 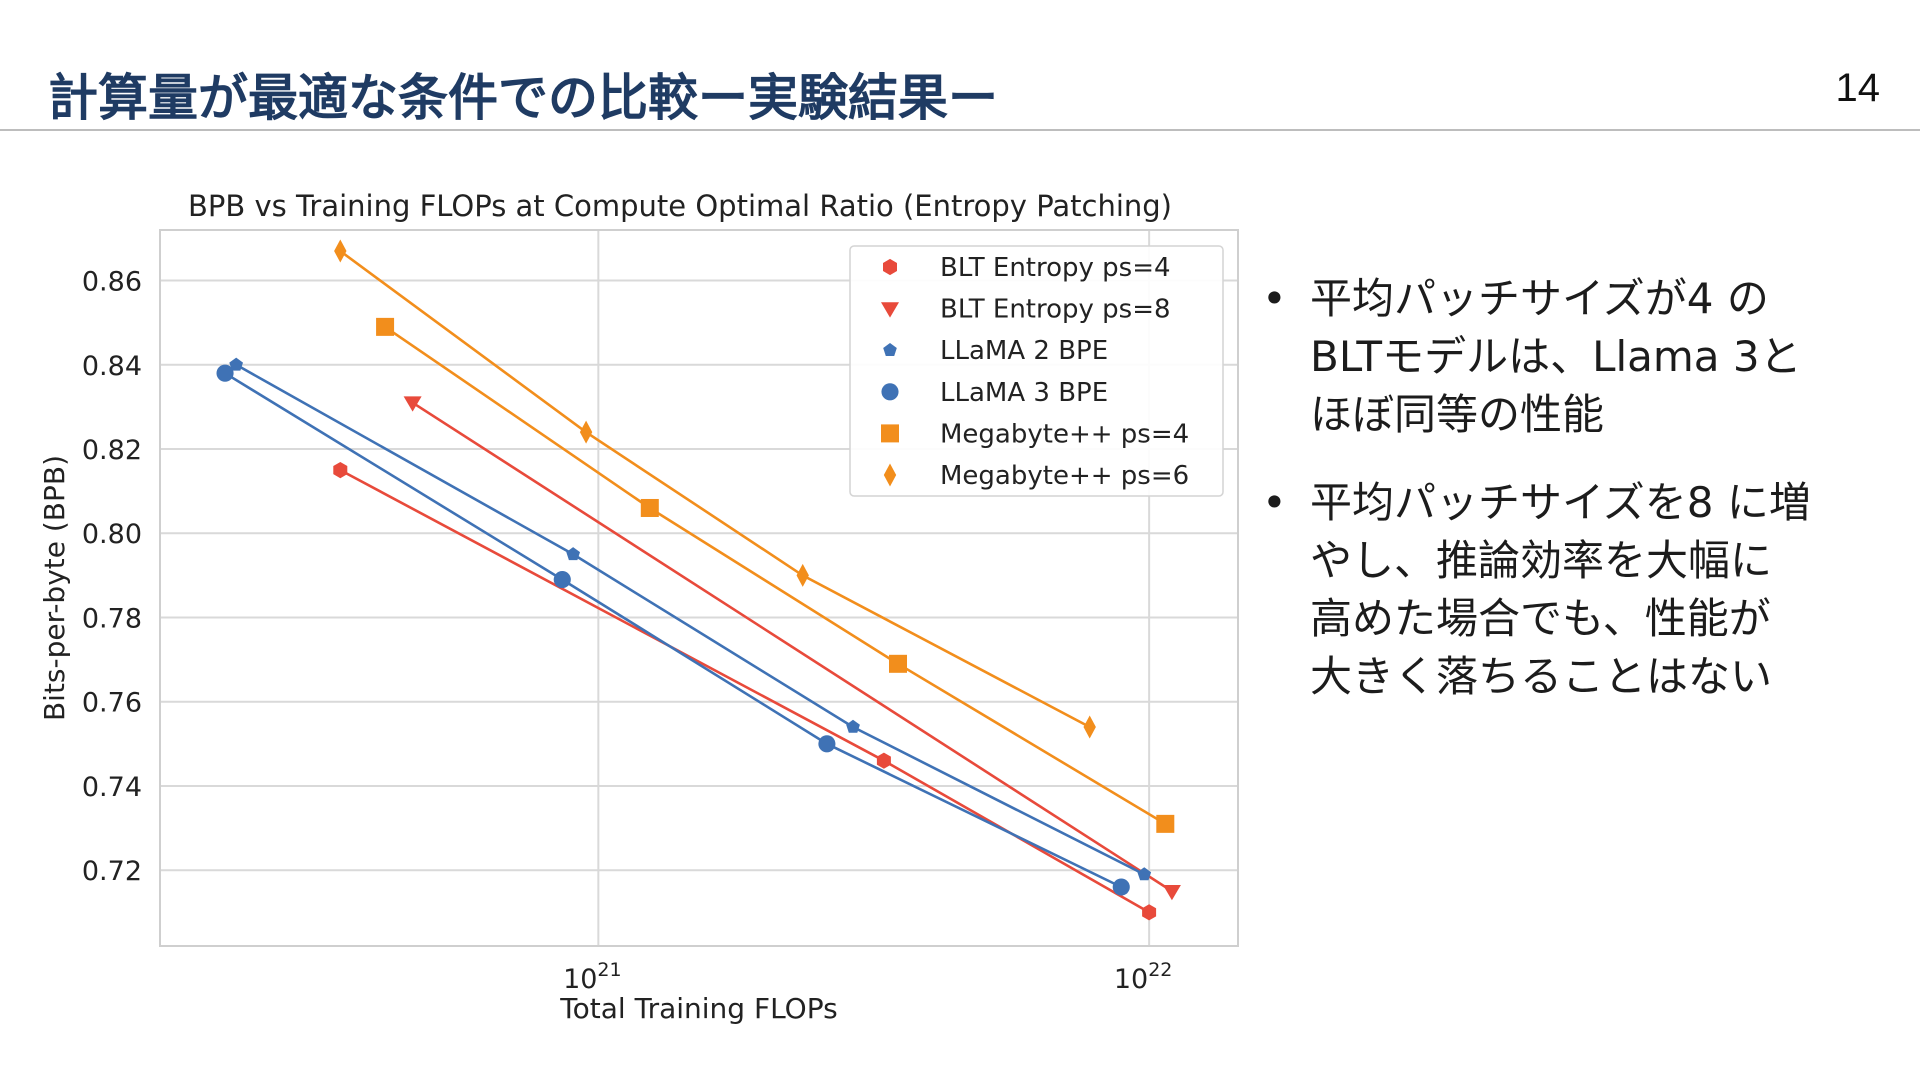 I want to click on x-tick-label: 1022, so click(x=1143, y=977).